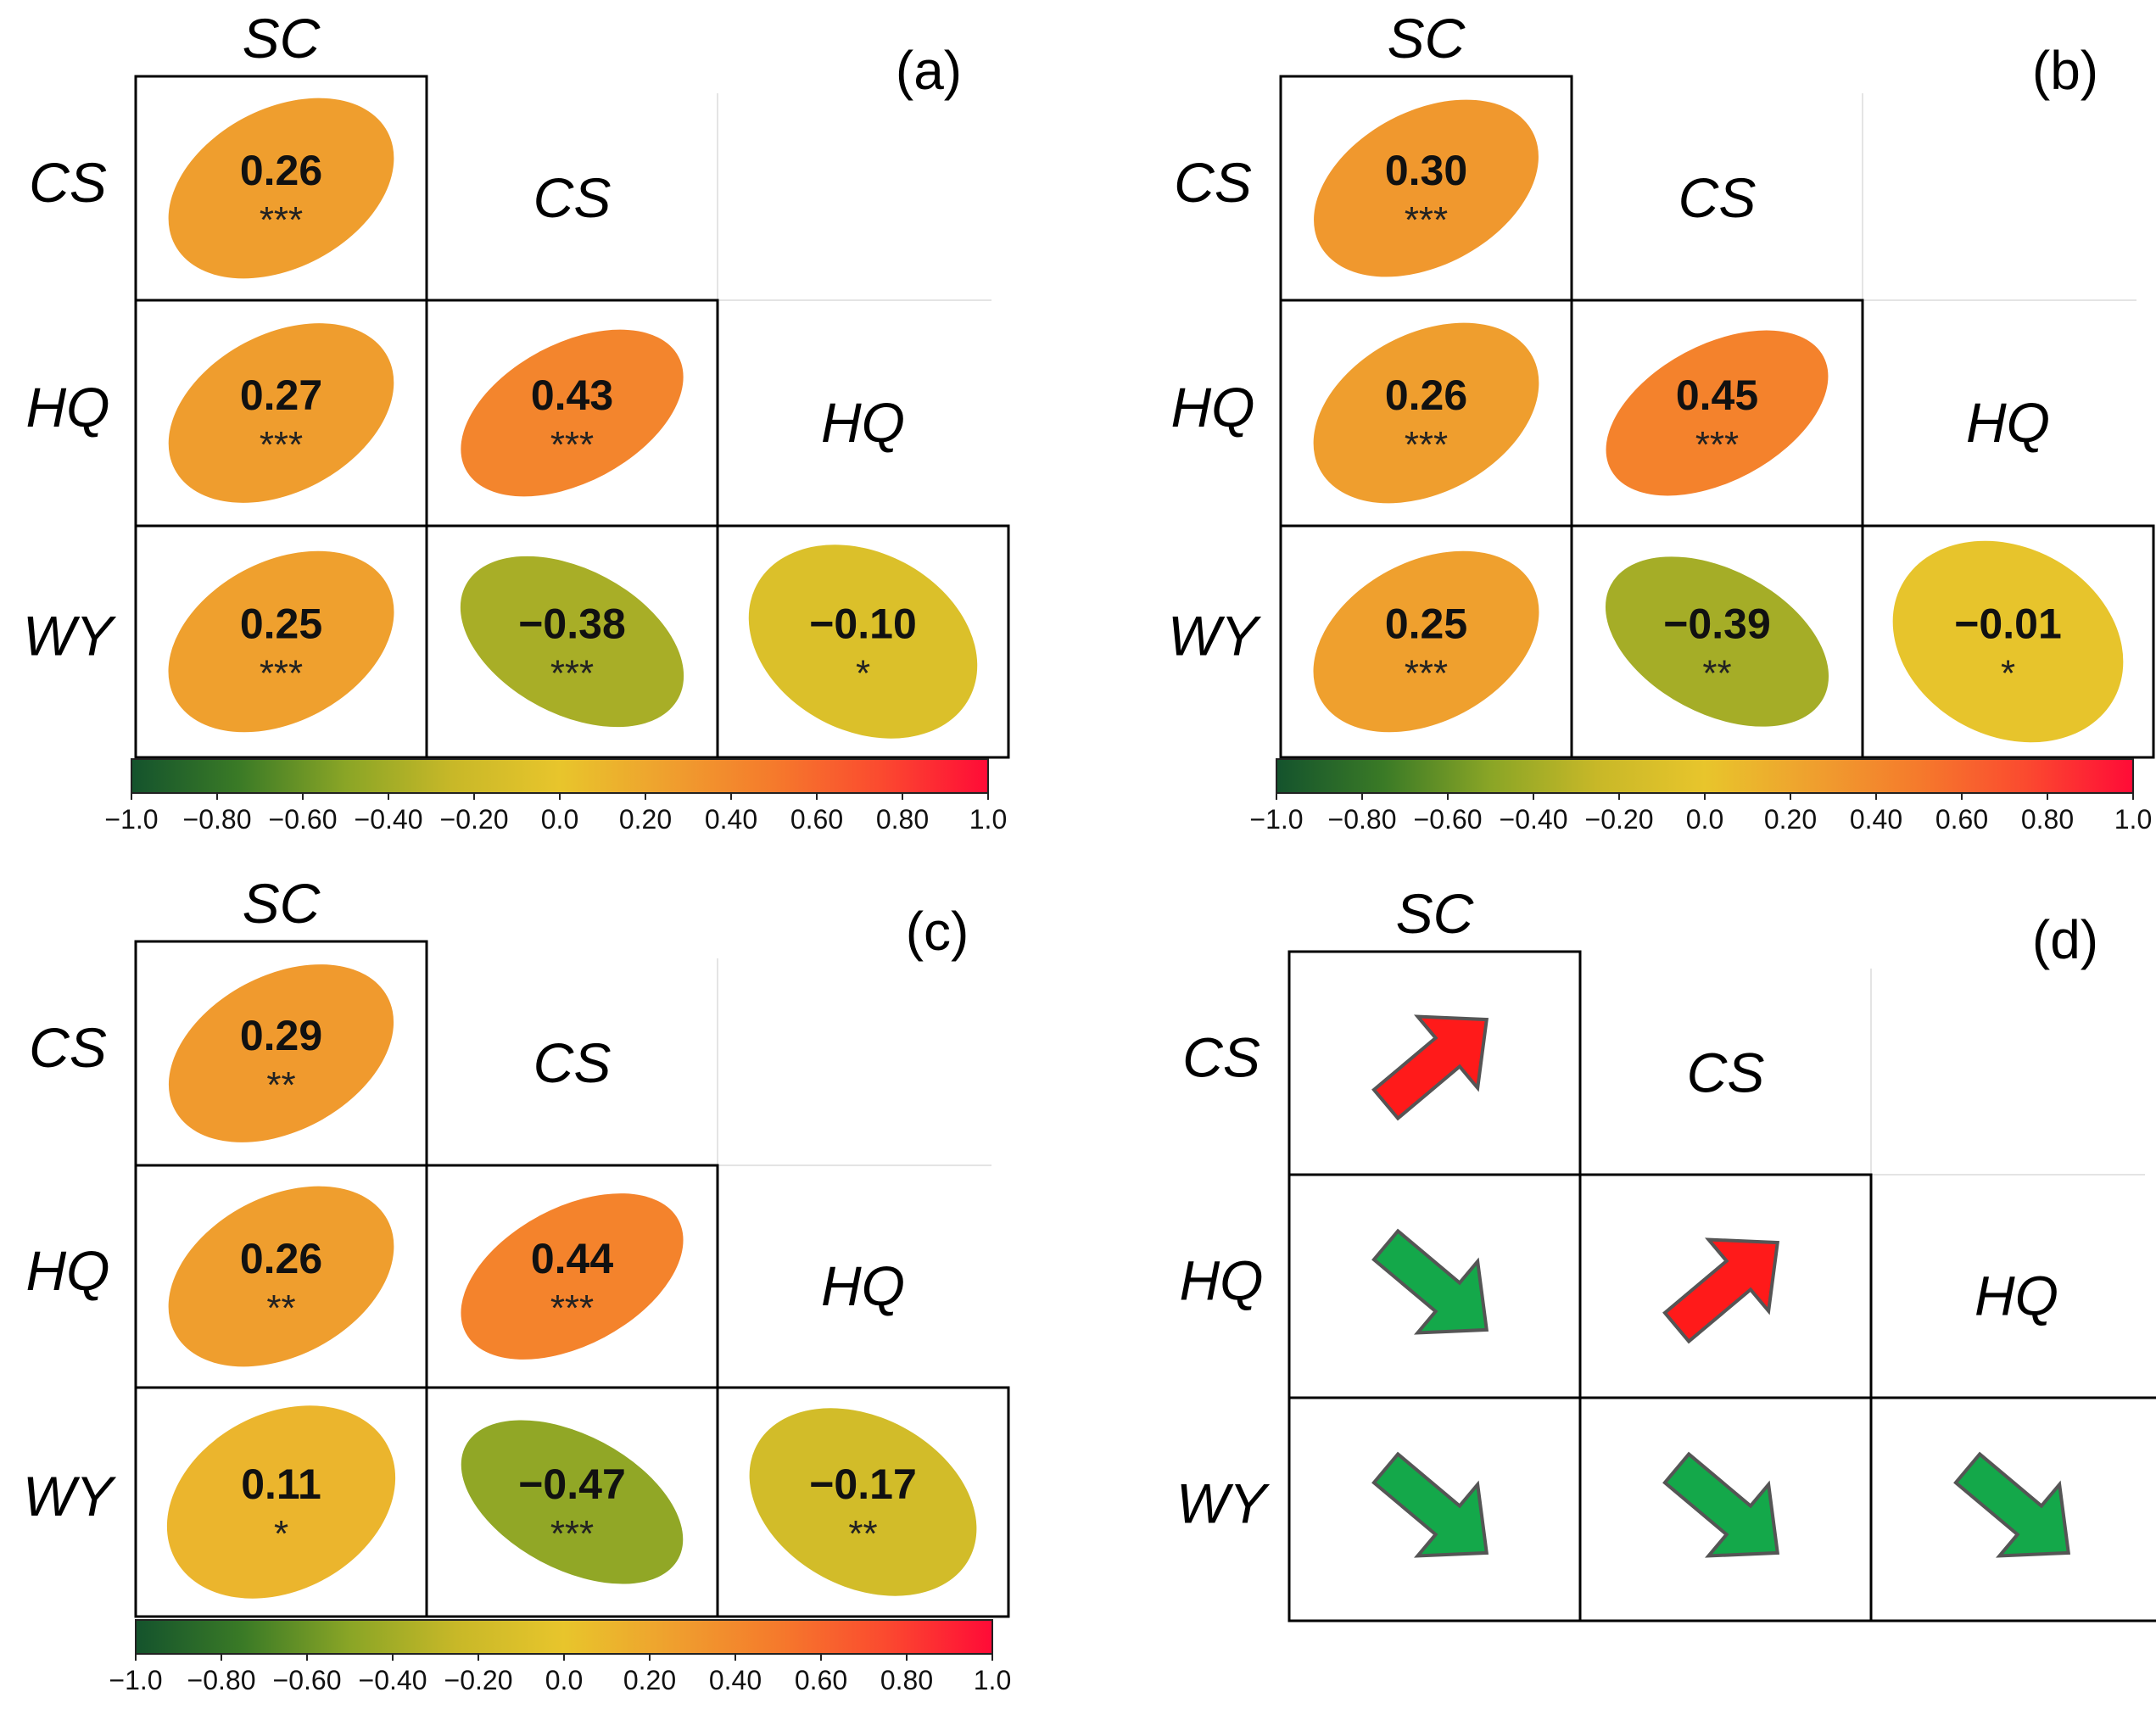  What do you see at coordinates (1717, 395) in the screenshot?
I see `correlation-value: 0.45` at bounding box center [1717, 395].